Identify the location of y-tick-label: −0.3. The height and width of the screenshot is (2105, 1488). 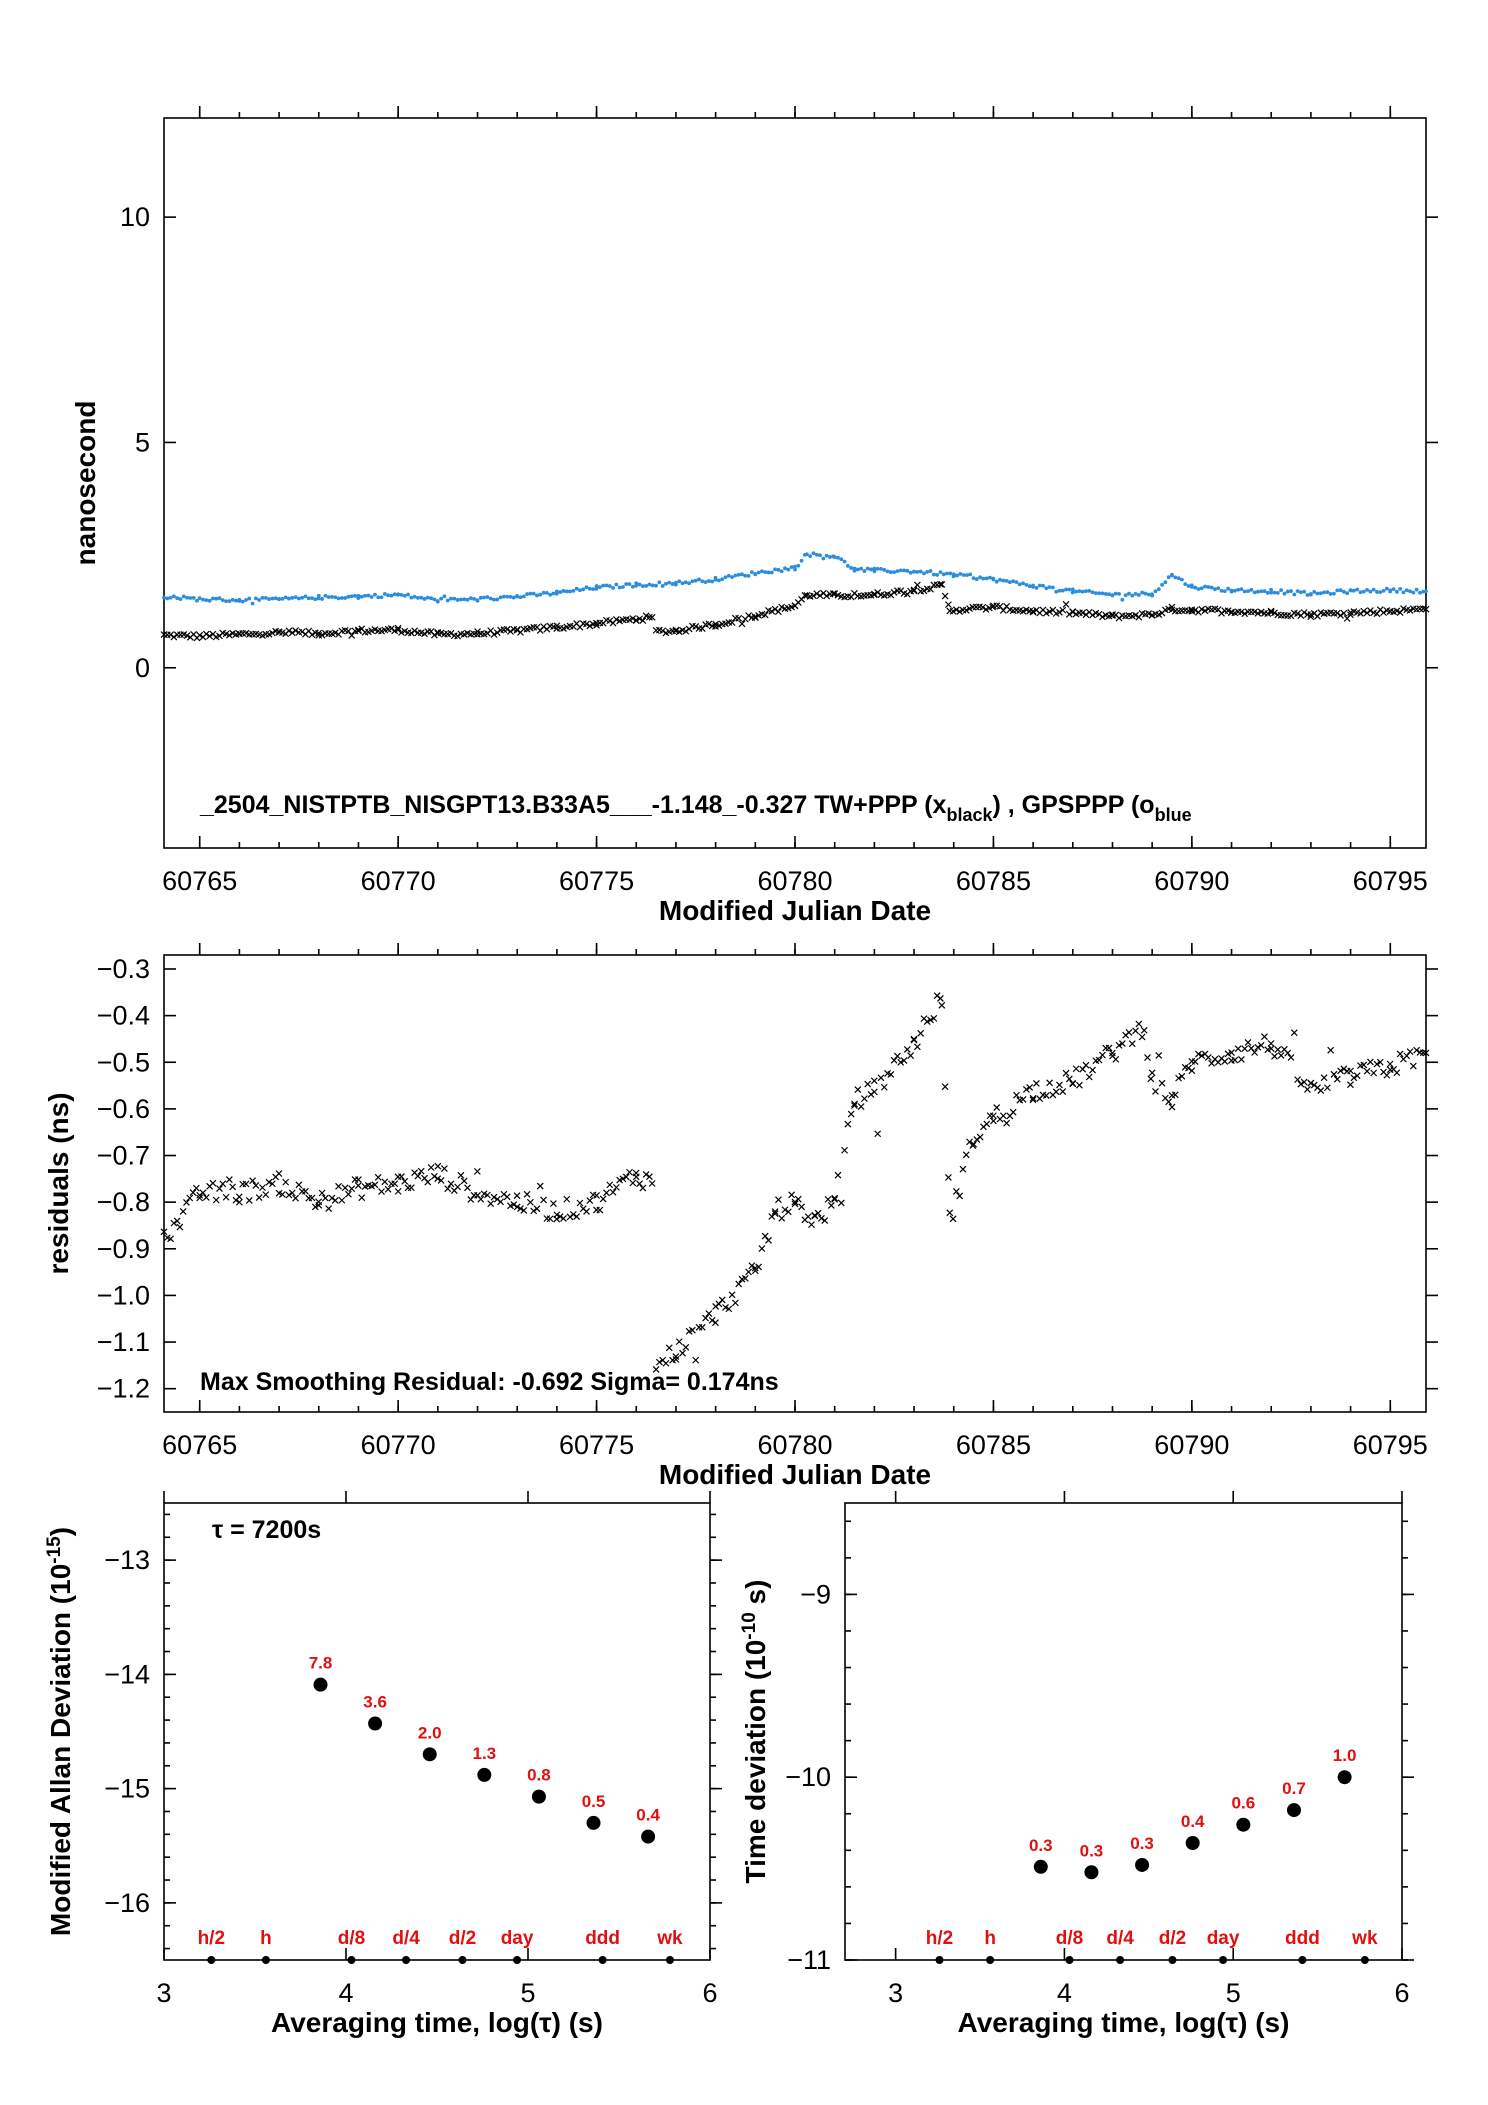
(123, 969).